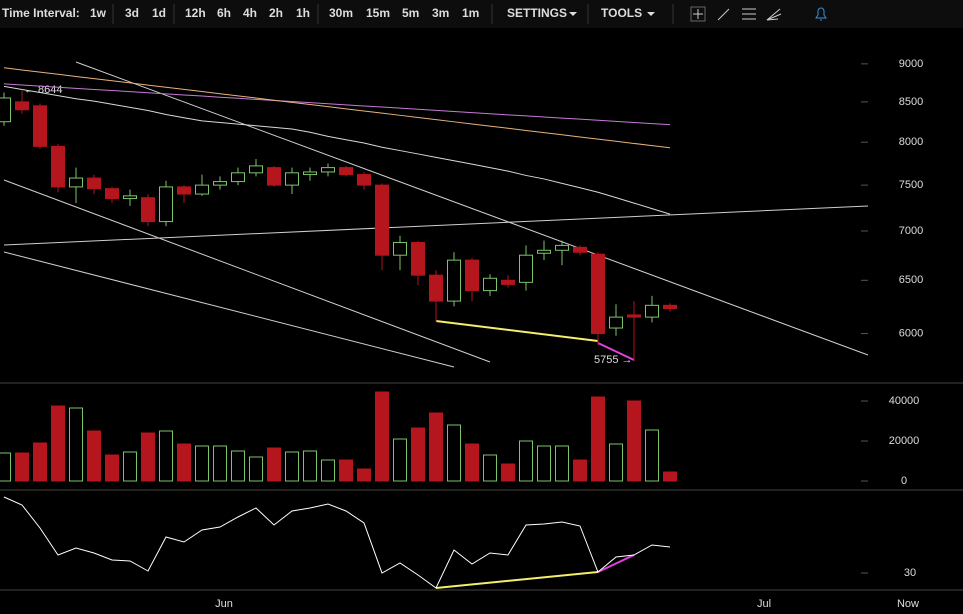  I want to click on interval-button: 1w, so click(98, 13).